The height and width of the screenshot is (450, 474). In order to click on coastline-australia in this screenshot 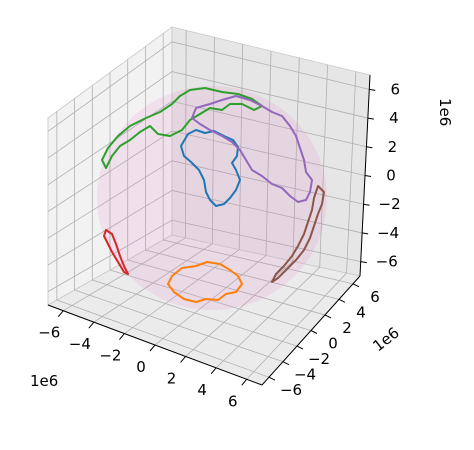, I will do `click(298, 234)`.